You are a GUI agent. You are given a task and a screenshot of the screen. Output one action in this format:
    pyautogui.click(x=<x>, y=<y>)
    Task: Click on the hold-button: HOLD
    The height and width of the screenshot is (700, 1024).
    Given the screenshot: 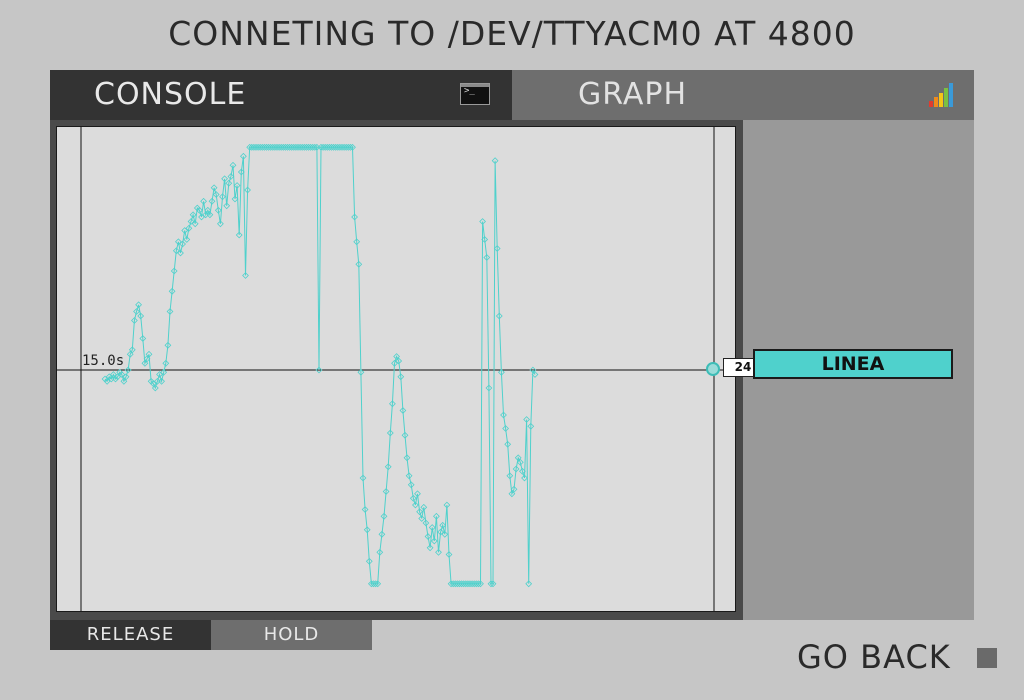 What is the action you would take?
    pyautogui.click(x=291, y=635)
    